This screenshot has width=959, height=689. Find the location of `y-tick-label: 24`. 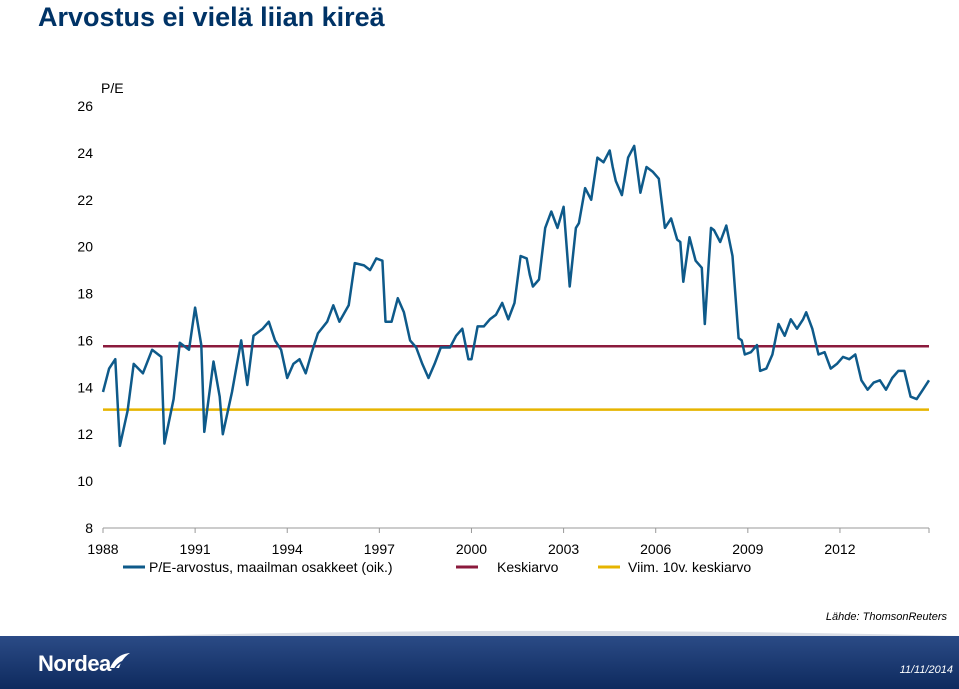

y-tick-label: 24 is located at coordinates (85, 153).